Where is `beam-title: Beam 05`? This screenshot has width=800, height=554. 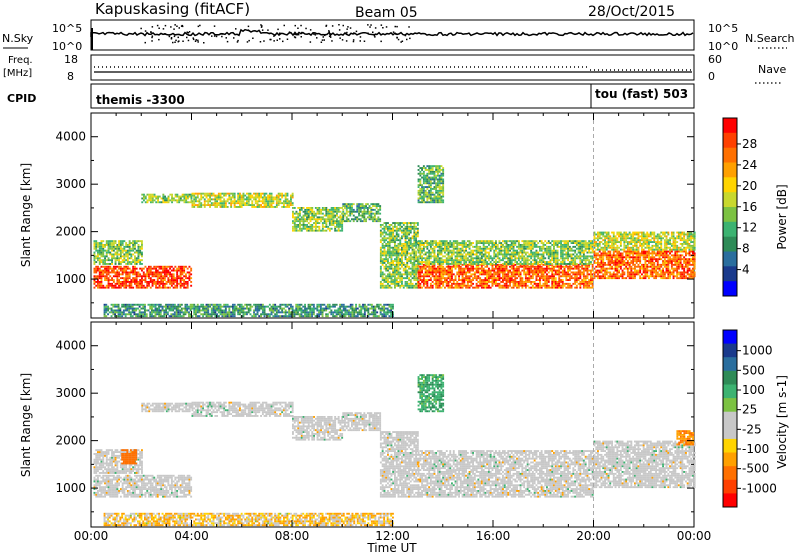
beam-title: Beam 05 is located at coordinates (386, 13).